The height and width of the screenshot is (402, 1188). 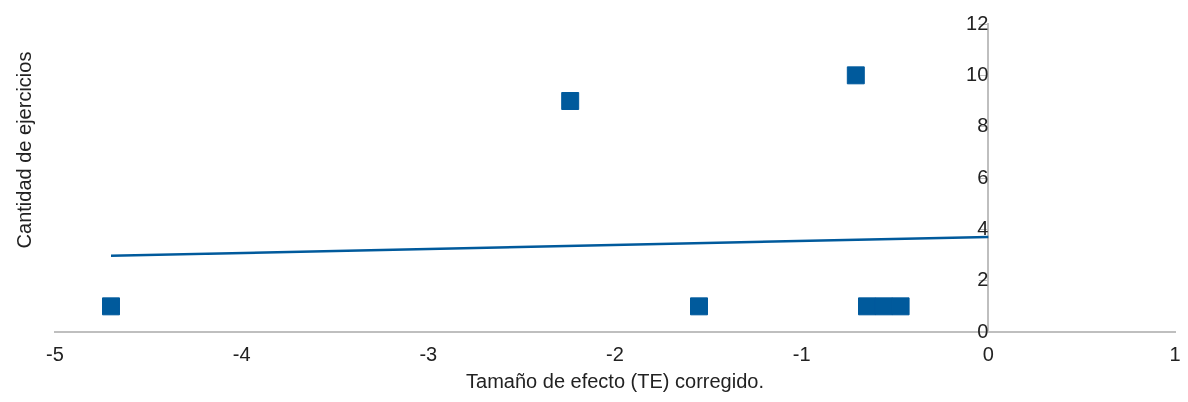 I want to click on y-tick-label: 6, so click(x=983, y=176).